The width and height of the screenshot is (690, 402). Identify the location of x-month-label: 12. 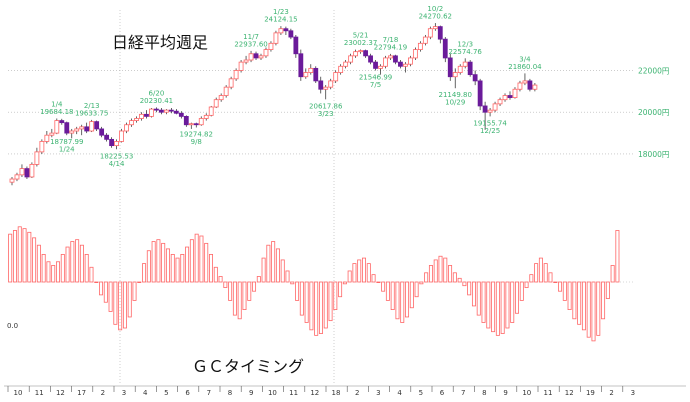
(569, 393).